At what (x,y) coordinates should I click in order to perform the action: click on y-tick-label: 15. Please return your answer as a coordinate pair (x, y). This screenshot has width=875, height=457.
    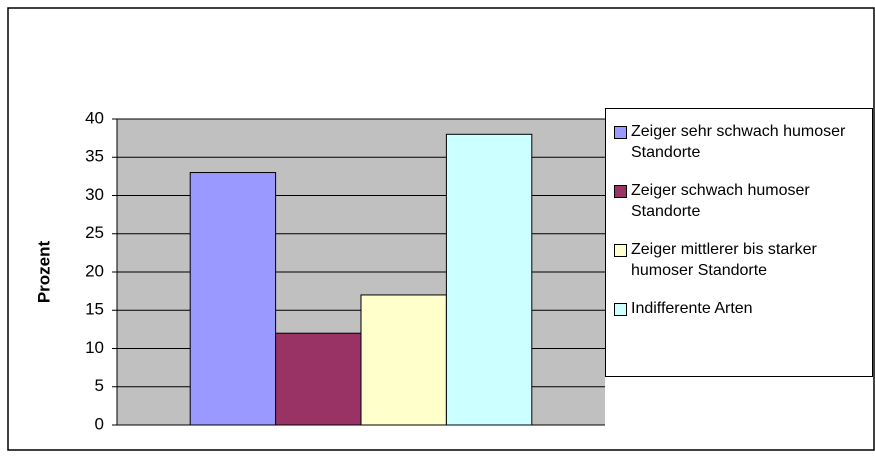
    Looking at the image, I should click on (94, 309).